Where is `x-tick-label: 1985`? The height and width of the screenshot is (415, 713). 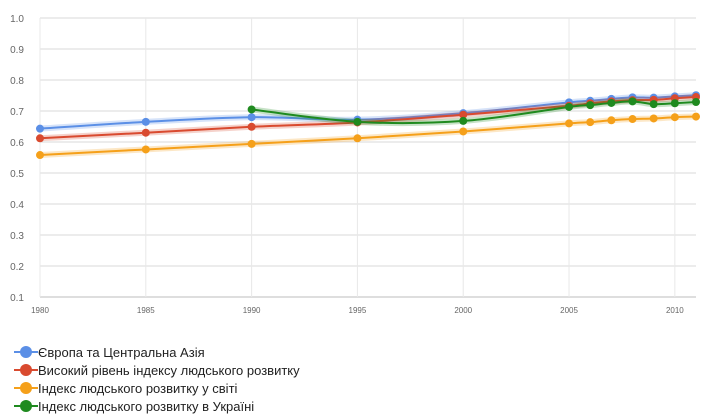 x-tick-label: 1985 is located at coordinates (146, 310).